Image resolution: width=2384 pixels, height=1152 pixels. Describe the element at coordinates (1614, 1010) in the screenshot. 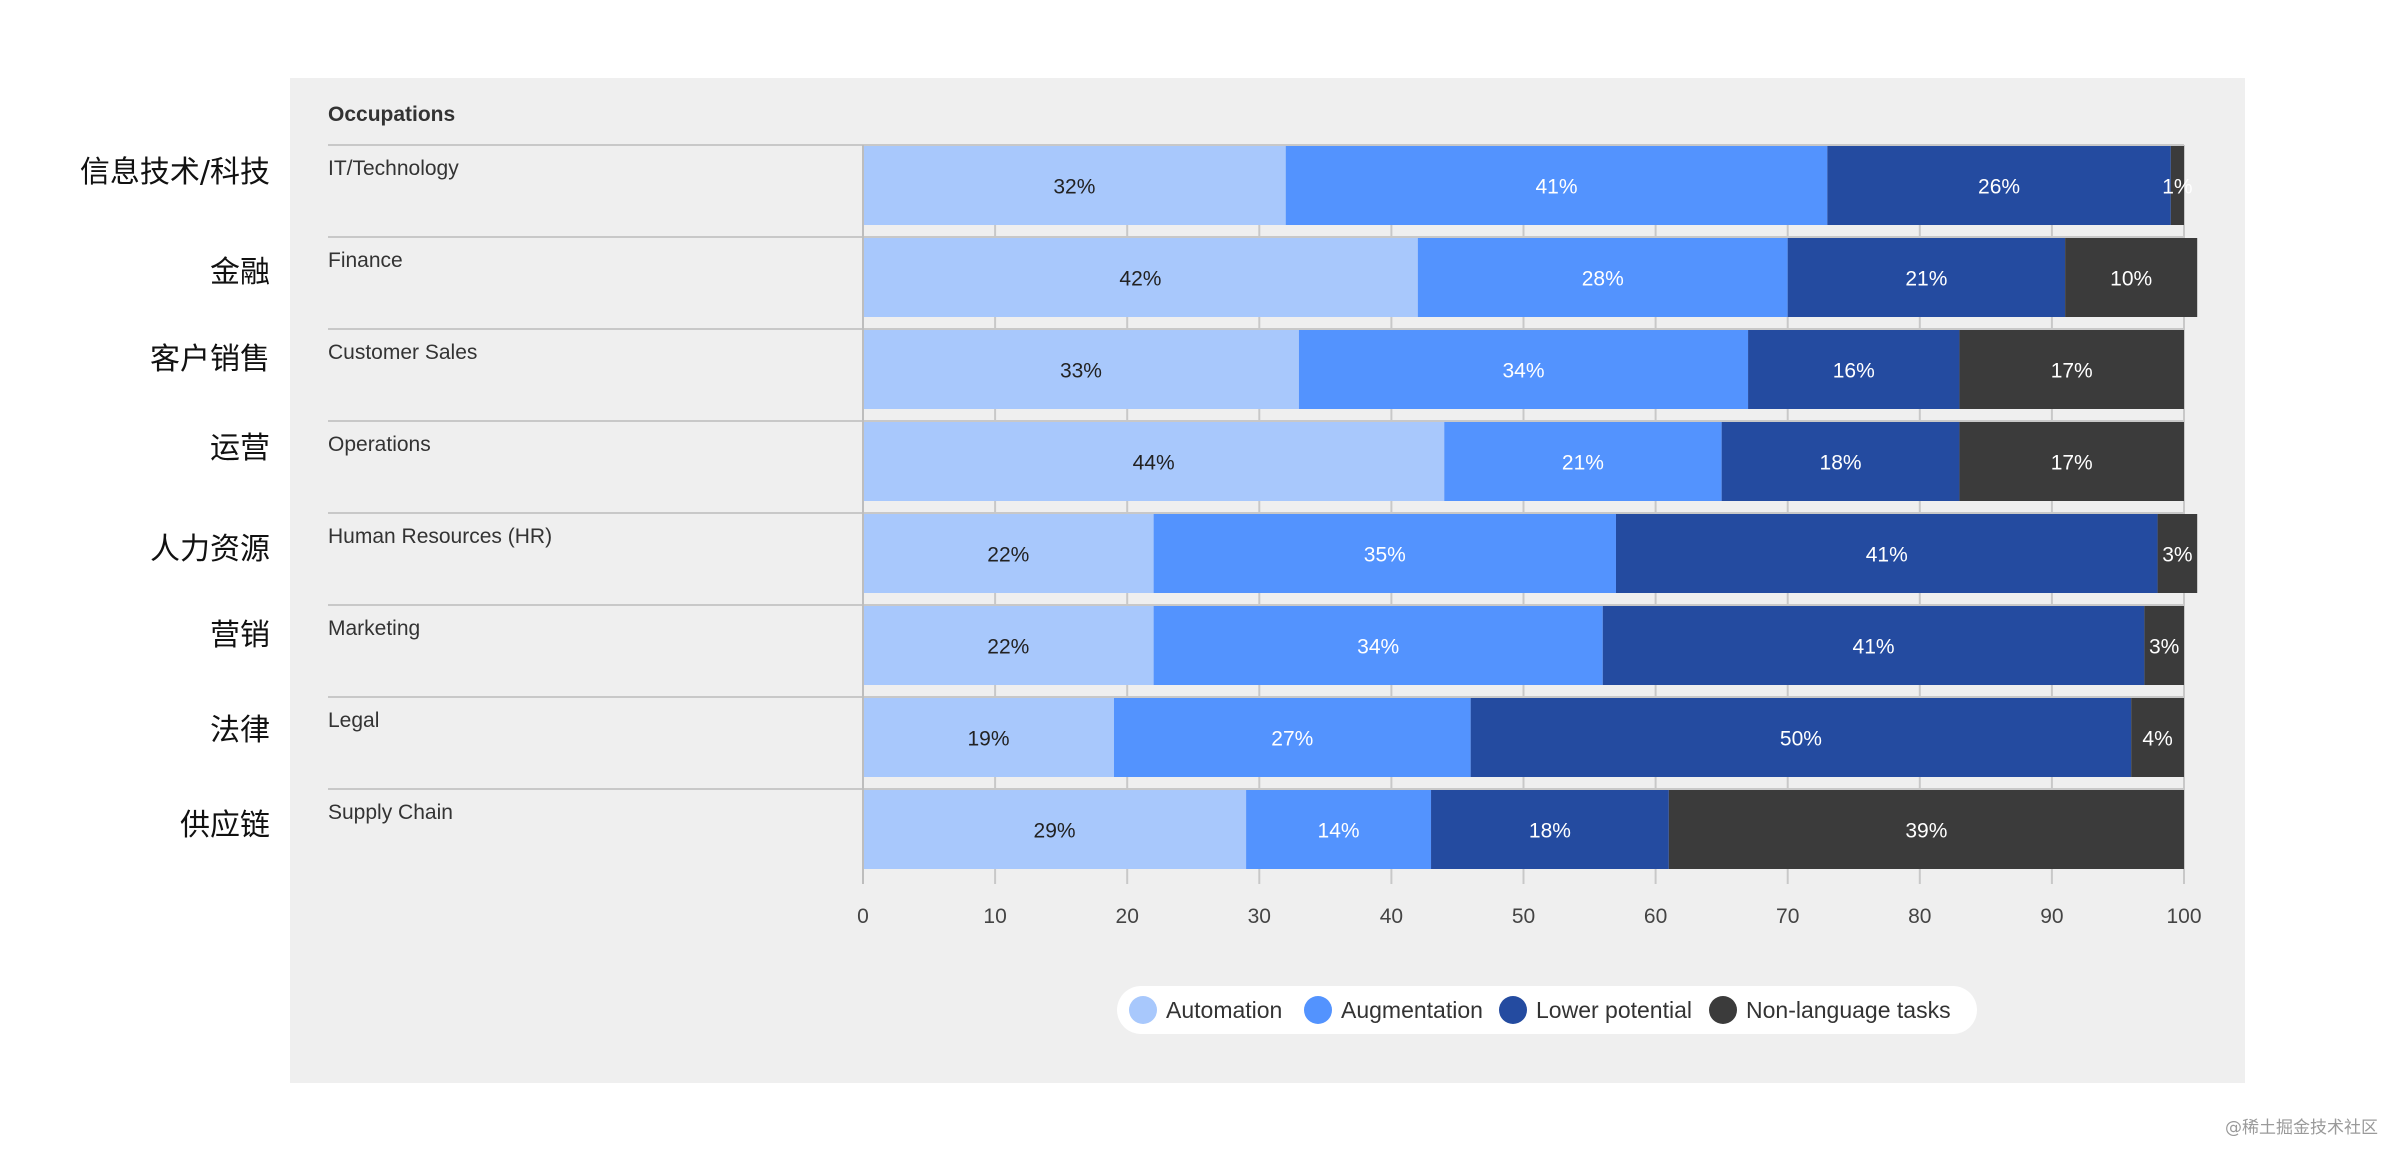

I see `legend-label: Lower potential` at that location.